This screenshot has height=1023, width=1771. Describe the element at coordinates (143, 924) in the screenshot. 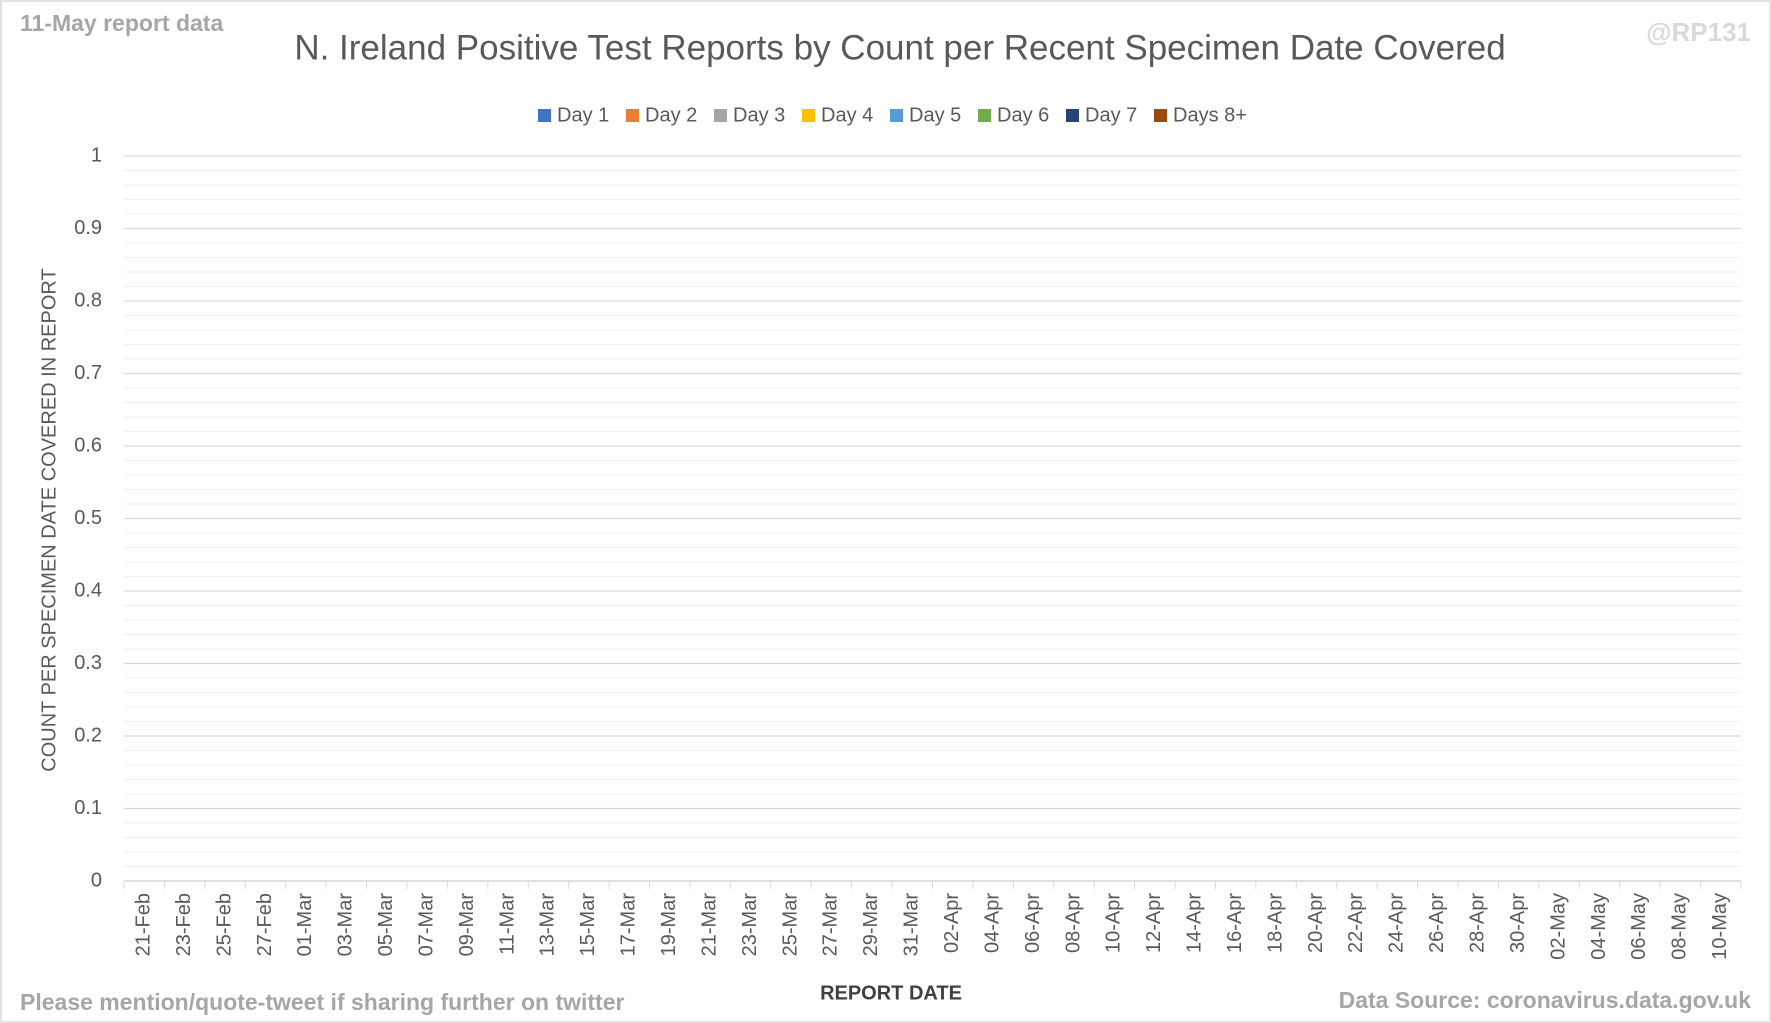

I see `x-tick-label: 21-Feb` at that location.